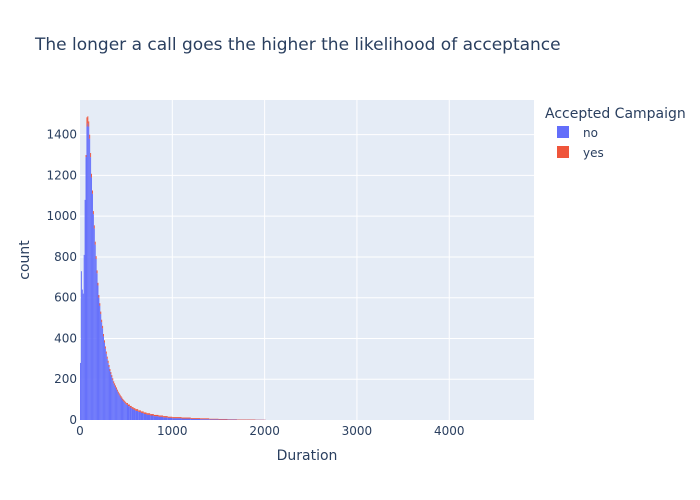  I want to click on y-tick-label: 400, so click(65, 338).